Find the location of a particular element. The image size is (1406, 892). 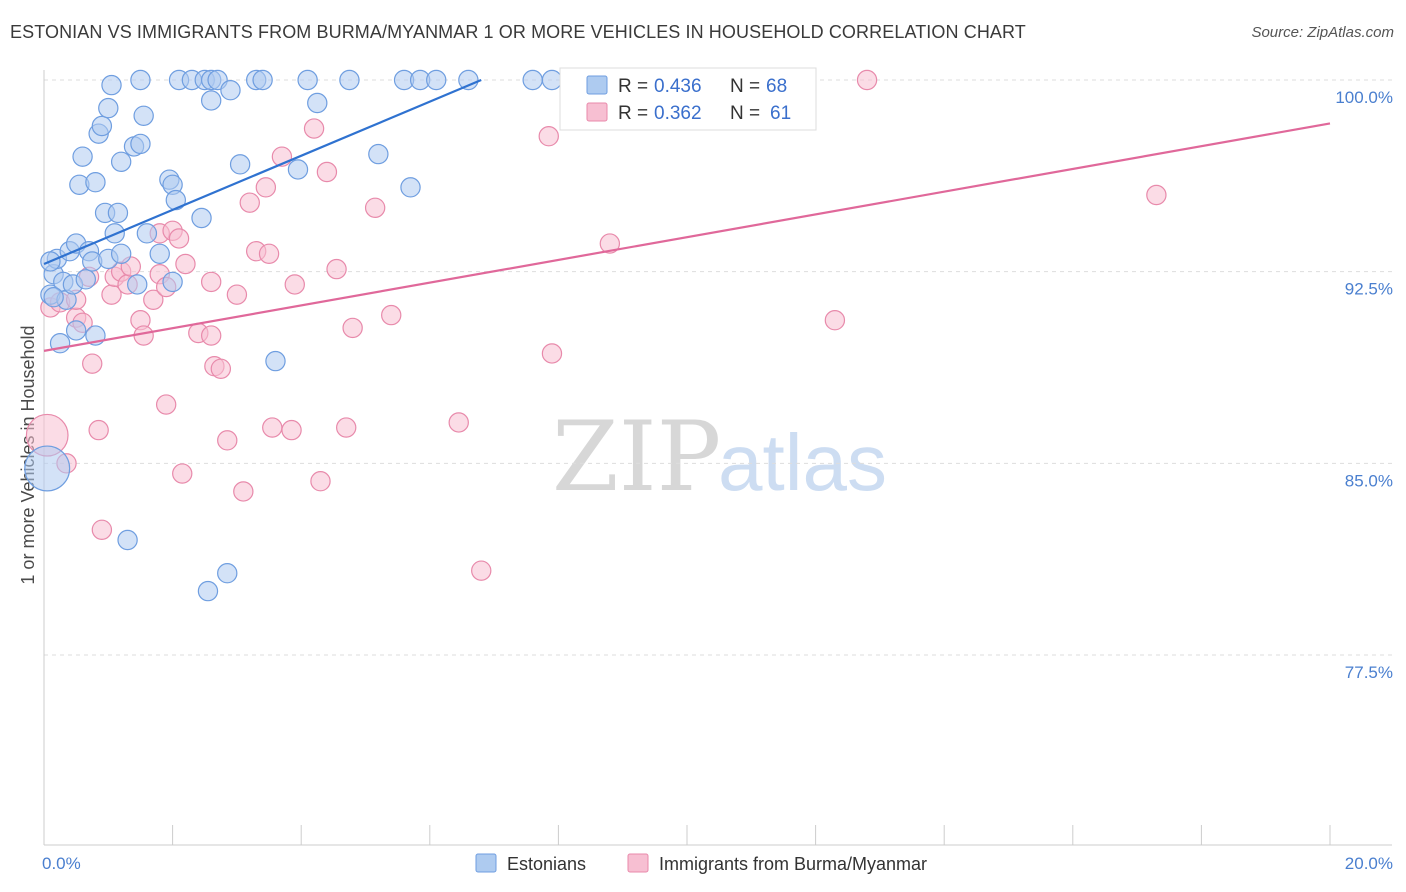

legend-bottom-burma: Immigrants from Burma/Myanmar is located at coordinates (793, 864).